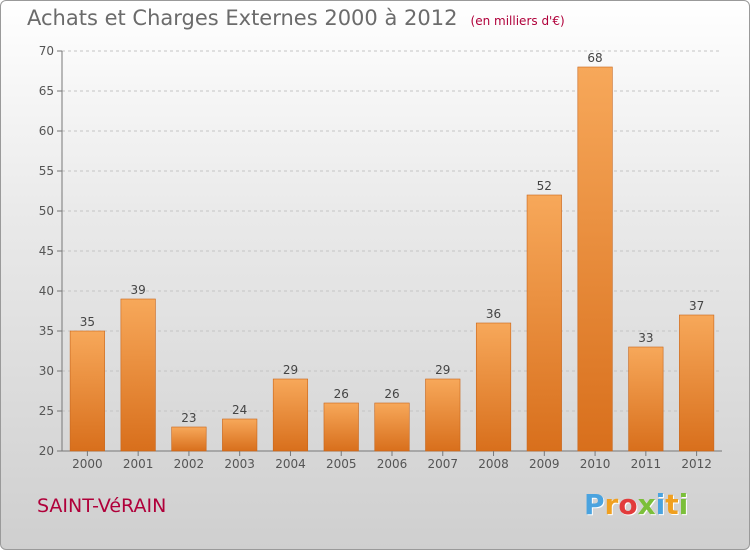 This screenshot has height=550, width=750. Describe the element at coordinates (102, 506) in the screenshot. I see `commune-name: SAINT-VéRAIN` at that location.